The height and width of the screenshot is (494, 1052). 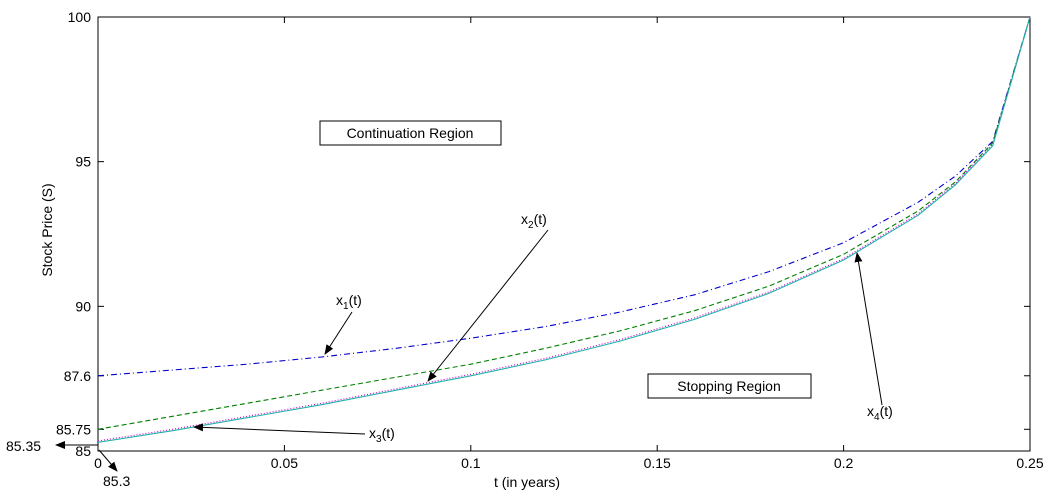 I want to click on label-x2: x2(t), so click(x=534, y=221).